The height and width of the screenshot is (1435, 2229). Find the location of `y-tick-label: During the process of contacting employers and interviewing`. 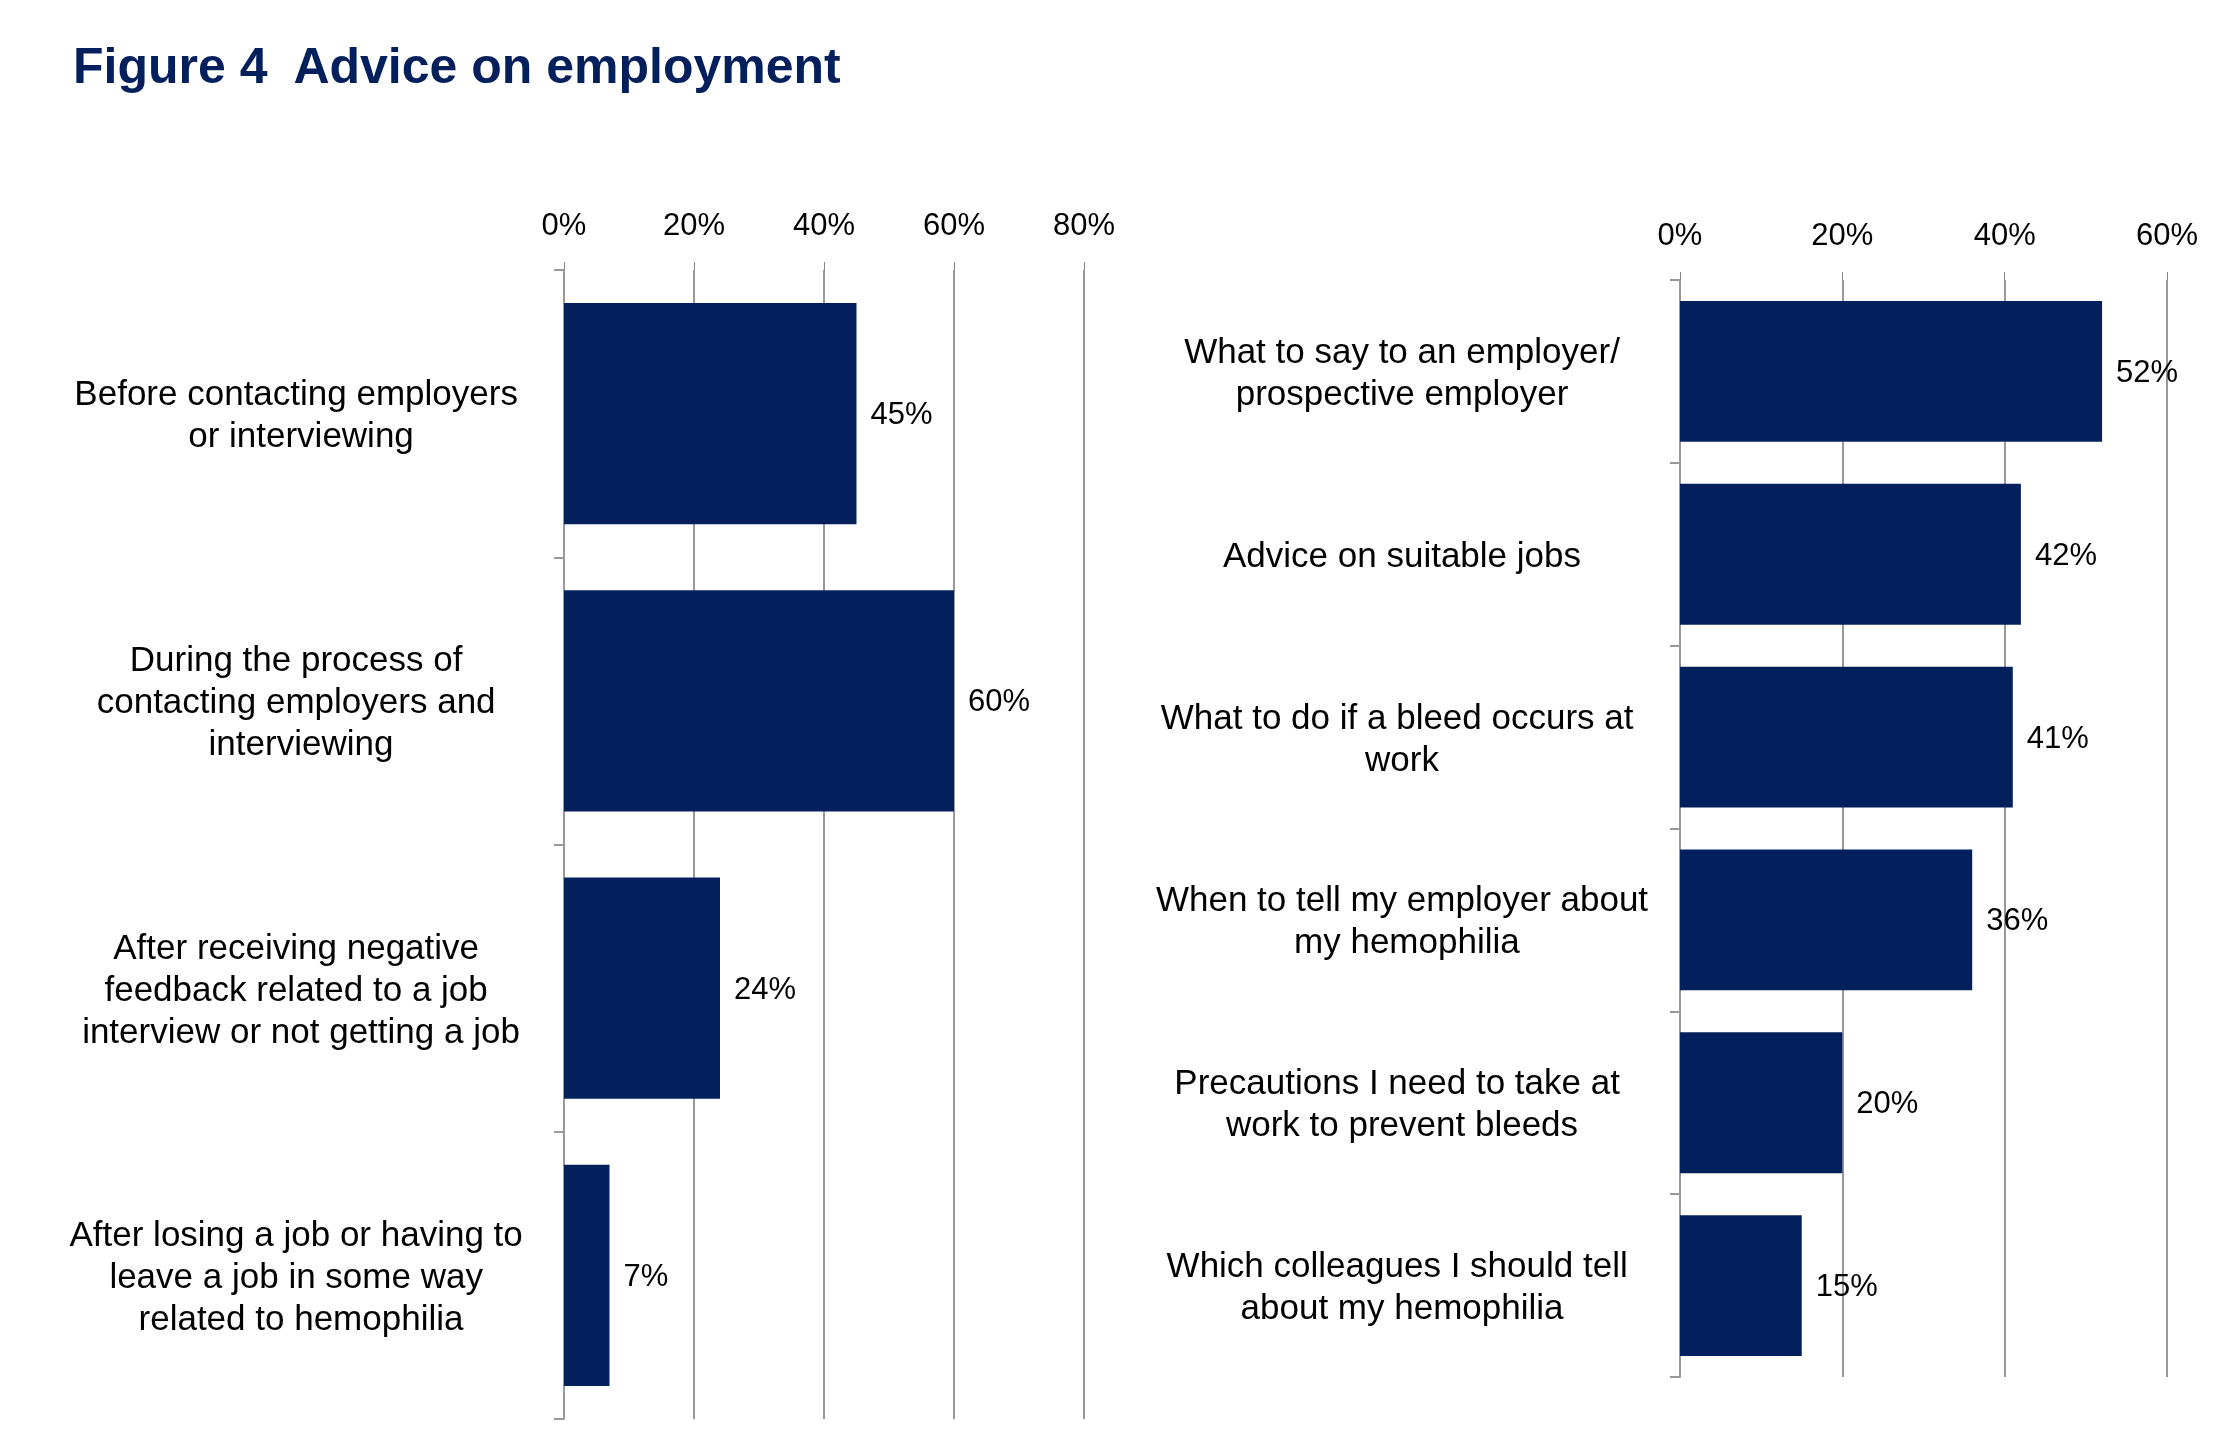

y-tick-label: During the process of contacting employers and interviewing is located at coordinates (301, 701).